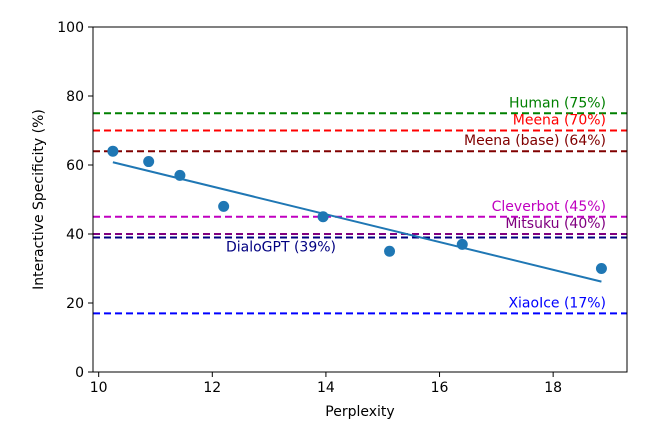 This screenshot has height=431, width=655. Describe the element at coordinates (75, 200) in the screenshot. I see `y-axis-ticks: 0 20 40 60 80 100` at that location.